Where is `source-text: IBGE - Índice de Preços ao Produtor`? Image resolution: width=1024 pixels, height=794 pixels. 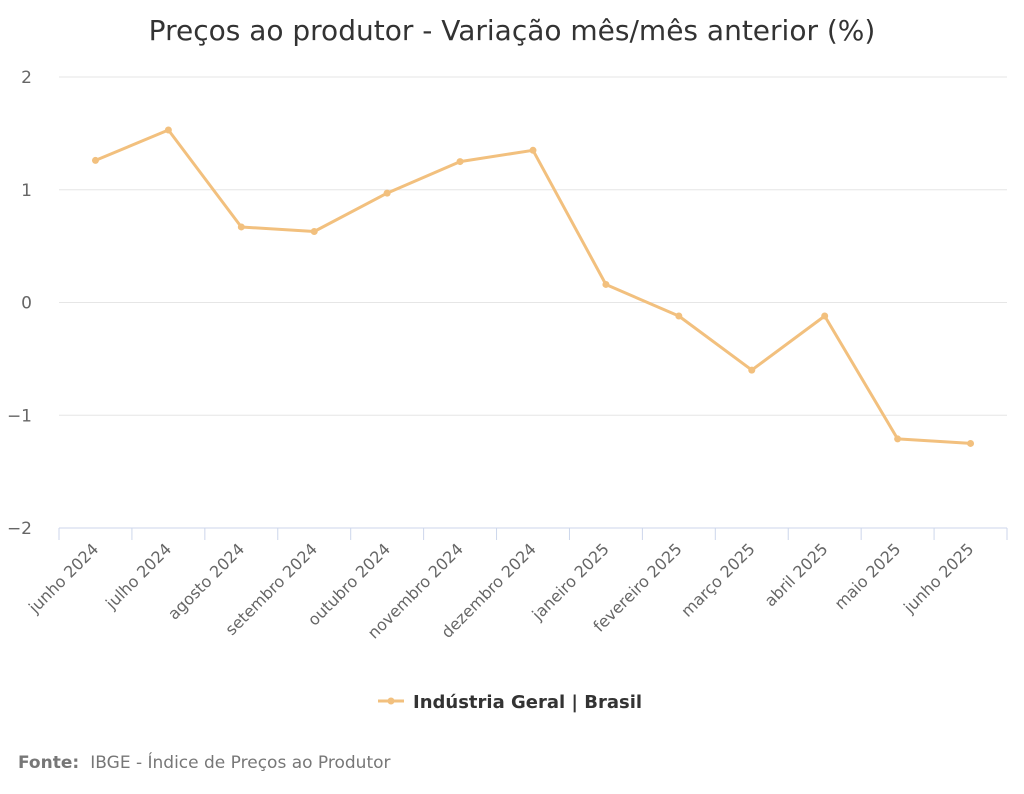 source-text: IBGE - Índice de Preços ao Produtor is located at coordinates (240, 762).